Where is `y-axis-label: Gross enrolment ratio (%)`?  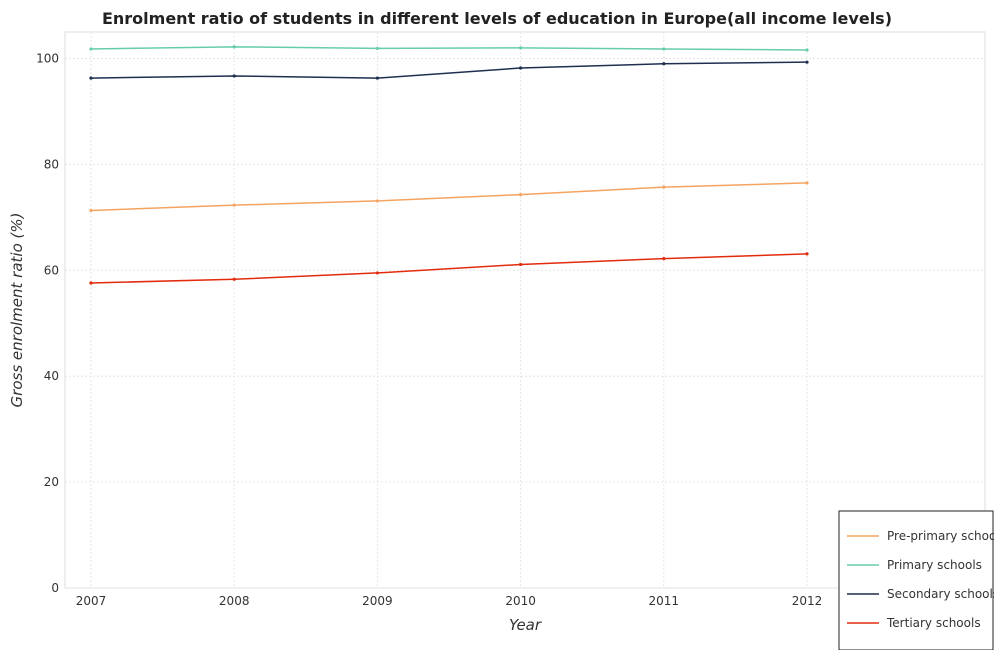 y-axis-label: Gross enrolment ratio (%) is located at coordinates (17, 310).